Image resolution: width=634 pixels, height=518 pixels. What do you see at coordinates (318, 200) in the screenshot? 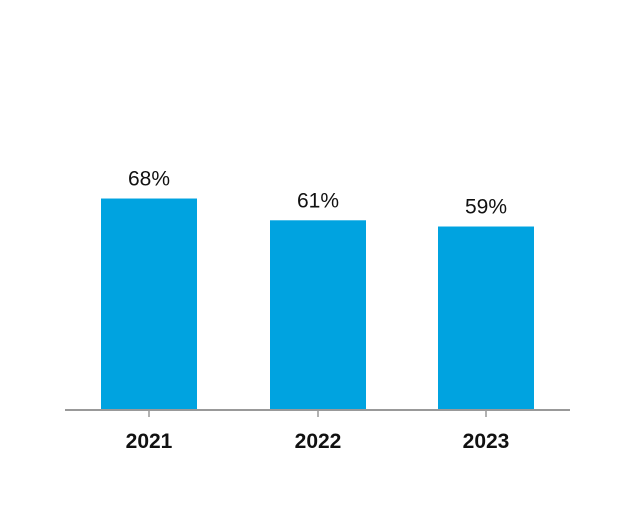
I see `data-label-2022: 61%` at bounding box center [318, 200].